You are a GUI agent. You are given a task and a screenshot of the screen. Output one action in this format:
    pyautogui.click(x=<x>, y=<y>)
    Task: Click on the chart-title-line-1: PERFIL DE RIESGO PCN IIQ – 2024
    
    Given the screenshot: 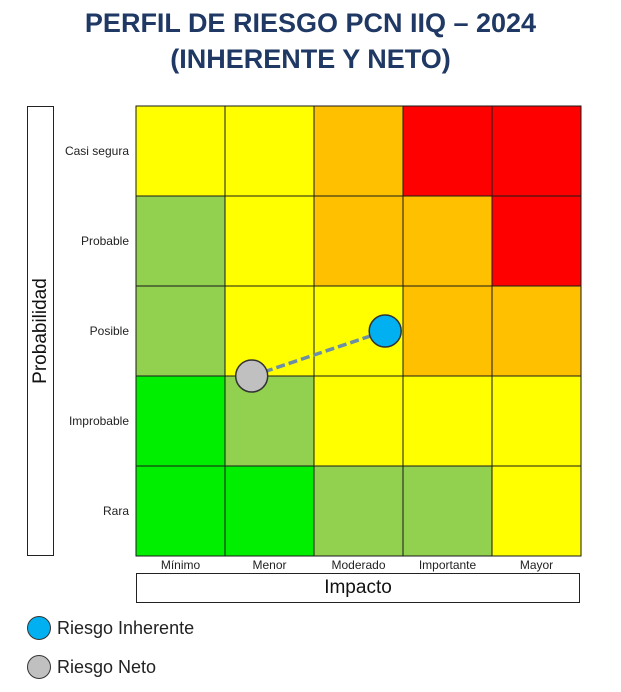 What is the action you would take?
    pyautogui.click(x=310, y=23)
    